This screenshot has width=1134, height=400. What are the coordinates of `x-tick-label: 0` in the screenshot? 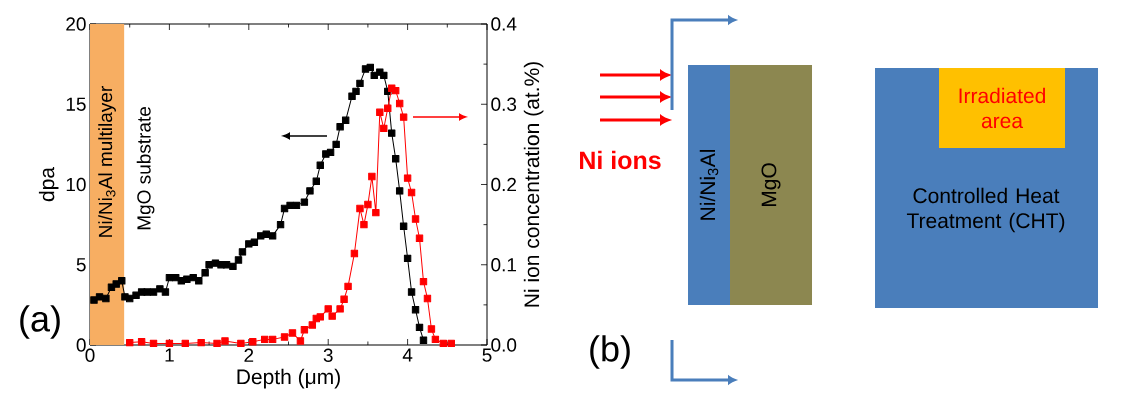 It's located at (90, 355).